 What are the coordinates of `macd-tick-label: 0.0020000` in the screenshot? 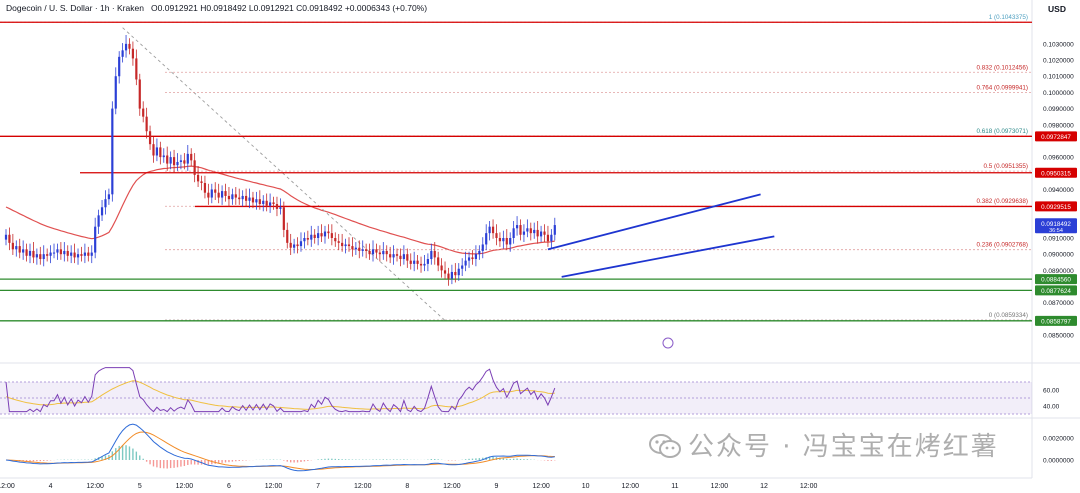 It's located at (1058, 439).